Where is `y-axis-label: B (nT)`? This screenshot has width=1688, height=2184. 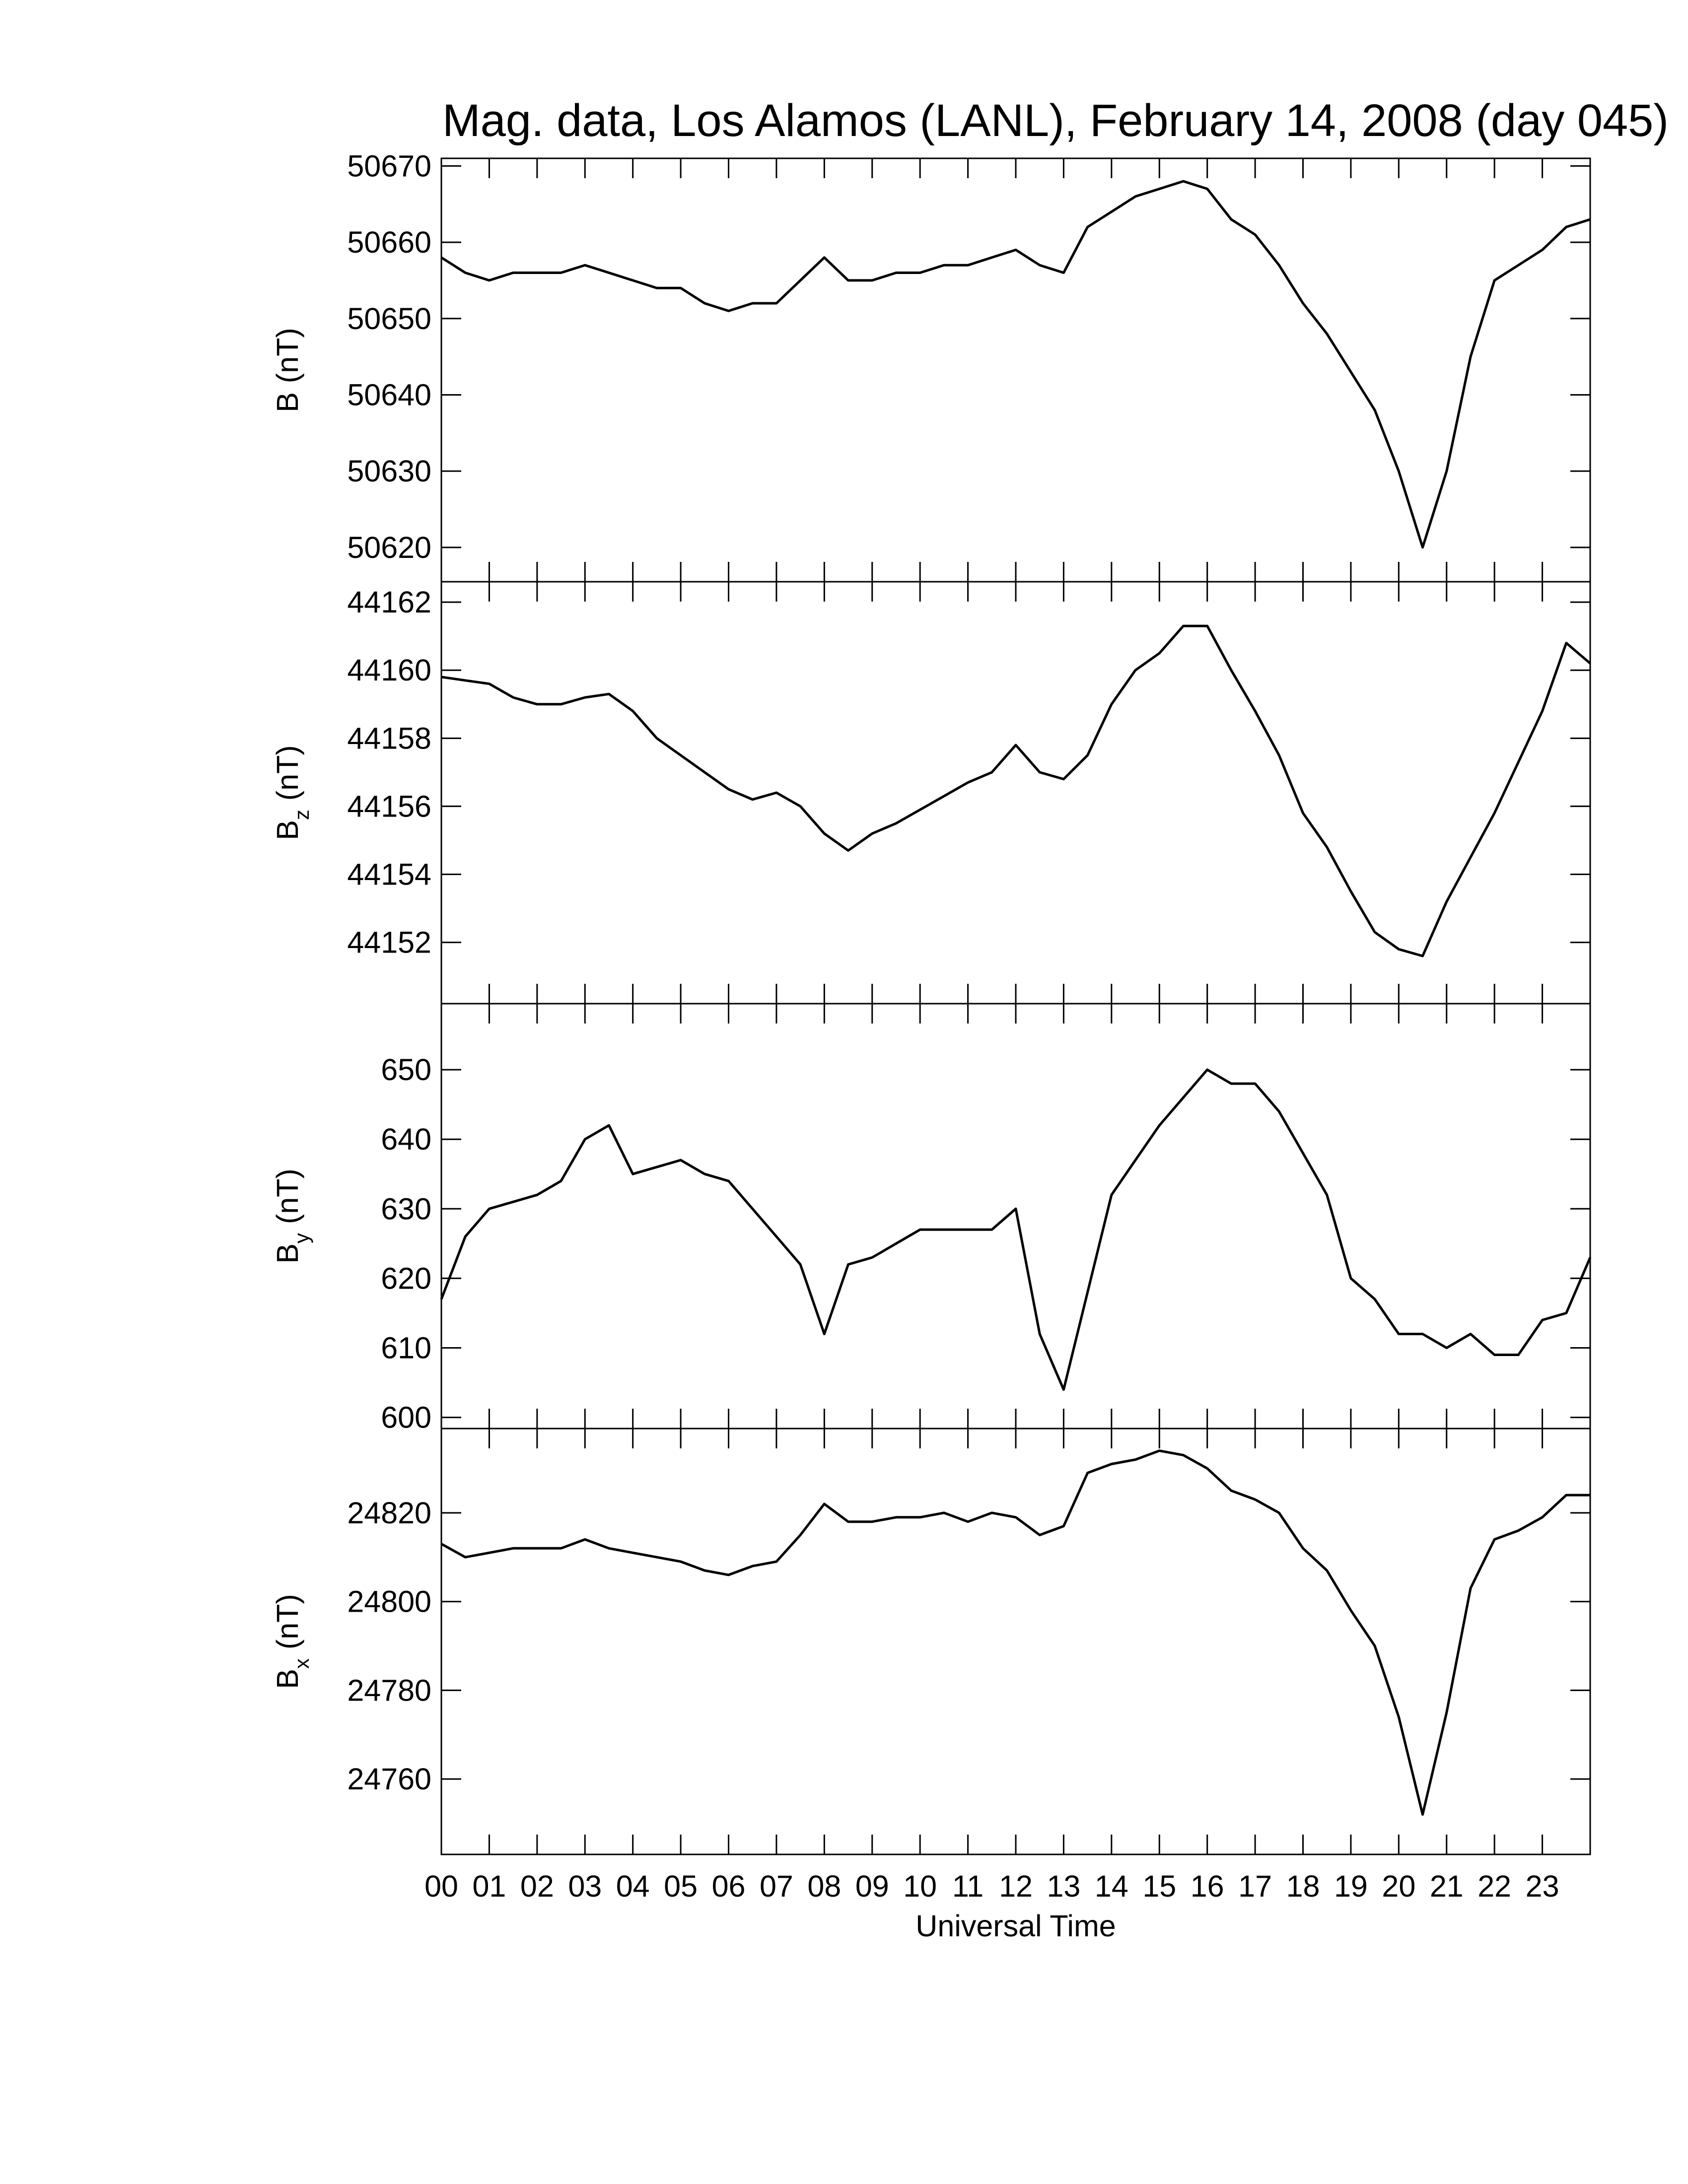 y-axis-label: B (nT) is located at coordinates (287, 370).